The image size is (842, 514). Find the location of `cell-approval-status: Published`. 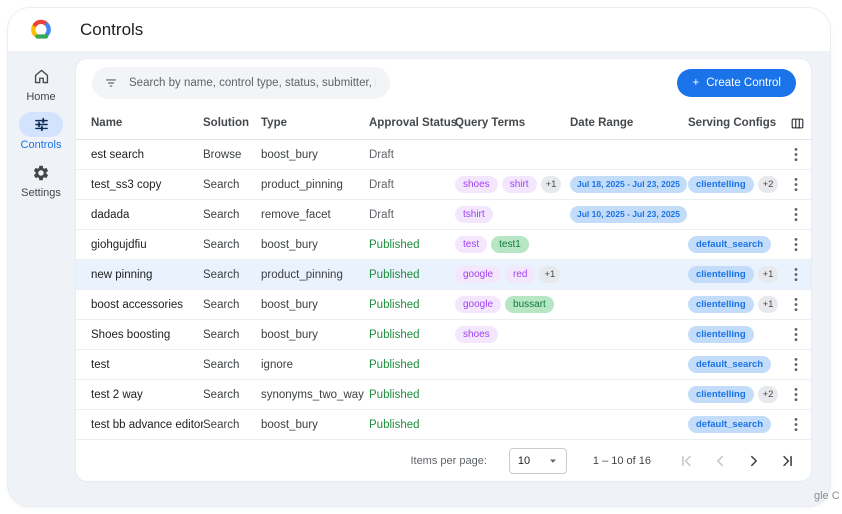

cell-approval-status: Published is located at coordinates (394, 244).